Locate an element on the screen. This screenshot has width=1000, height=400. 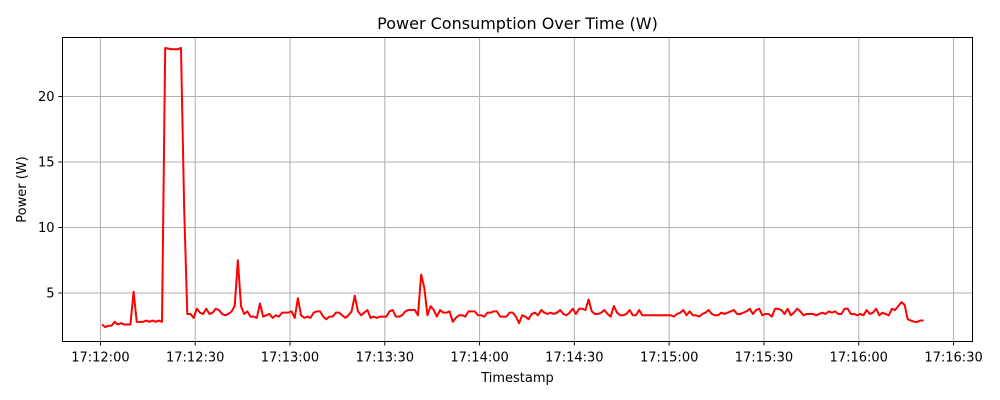
y-tick-label: 10 is located at coordinates (46, 228).